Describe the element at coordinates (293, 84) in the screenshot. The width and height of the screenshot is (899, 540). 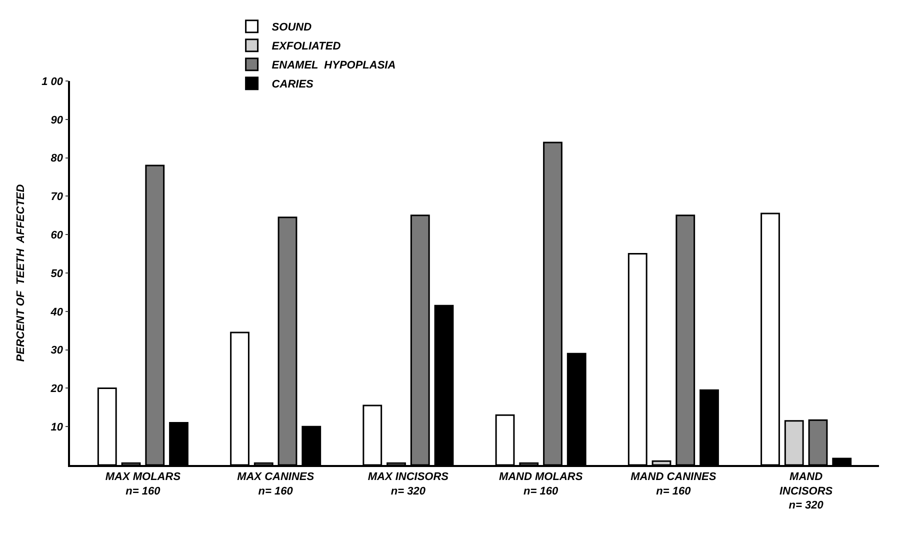
I see `legend-label: CARIES` at that location.